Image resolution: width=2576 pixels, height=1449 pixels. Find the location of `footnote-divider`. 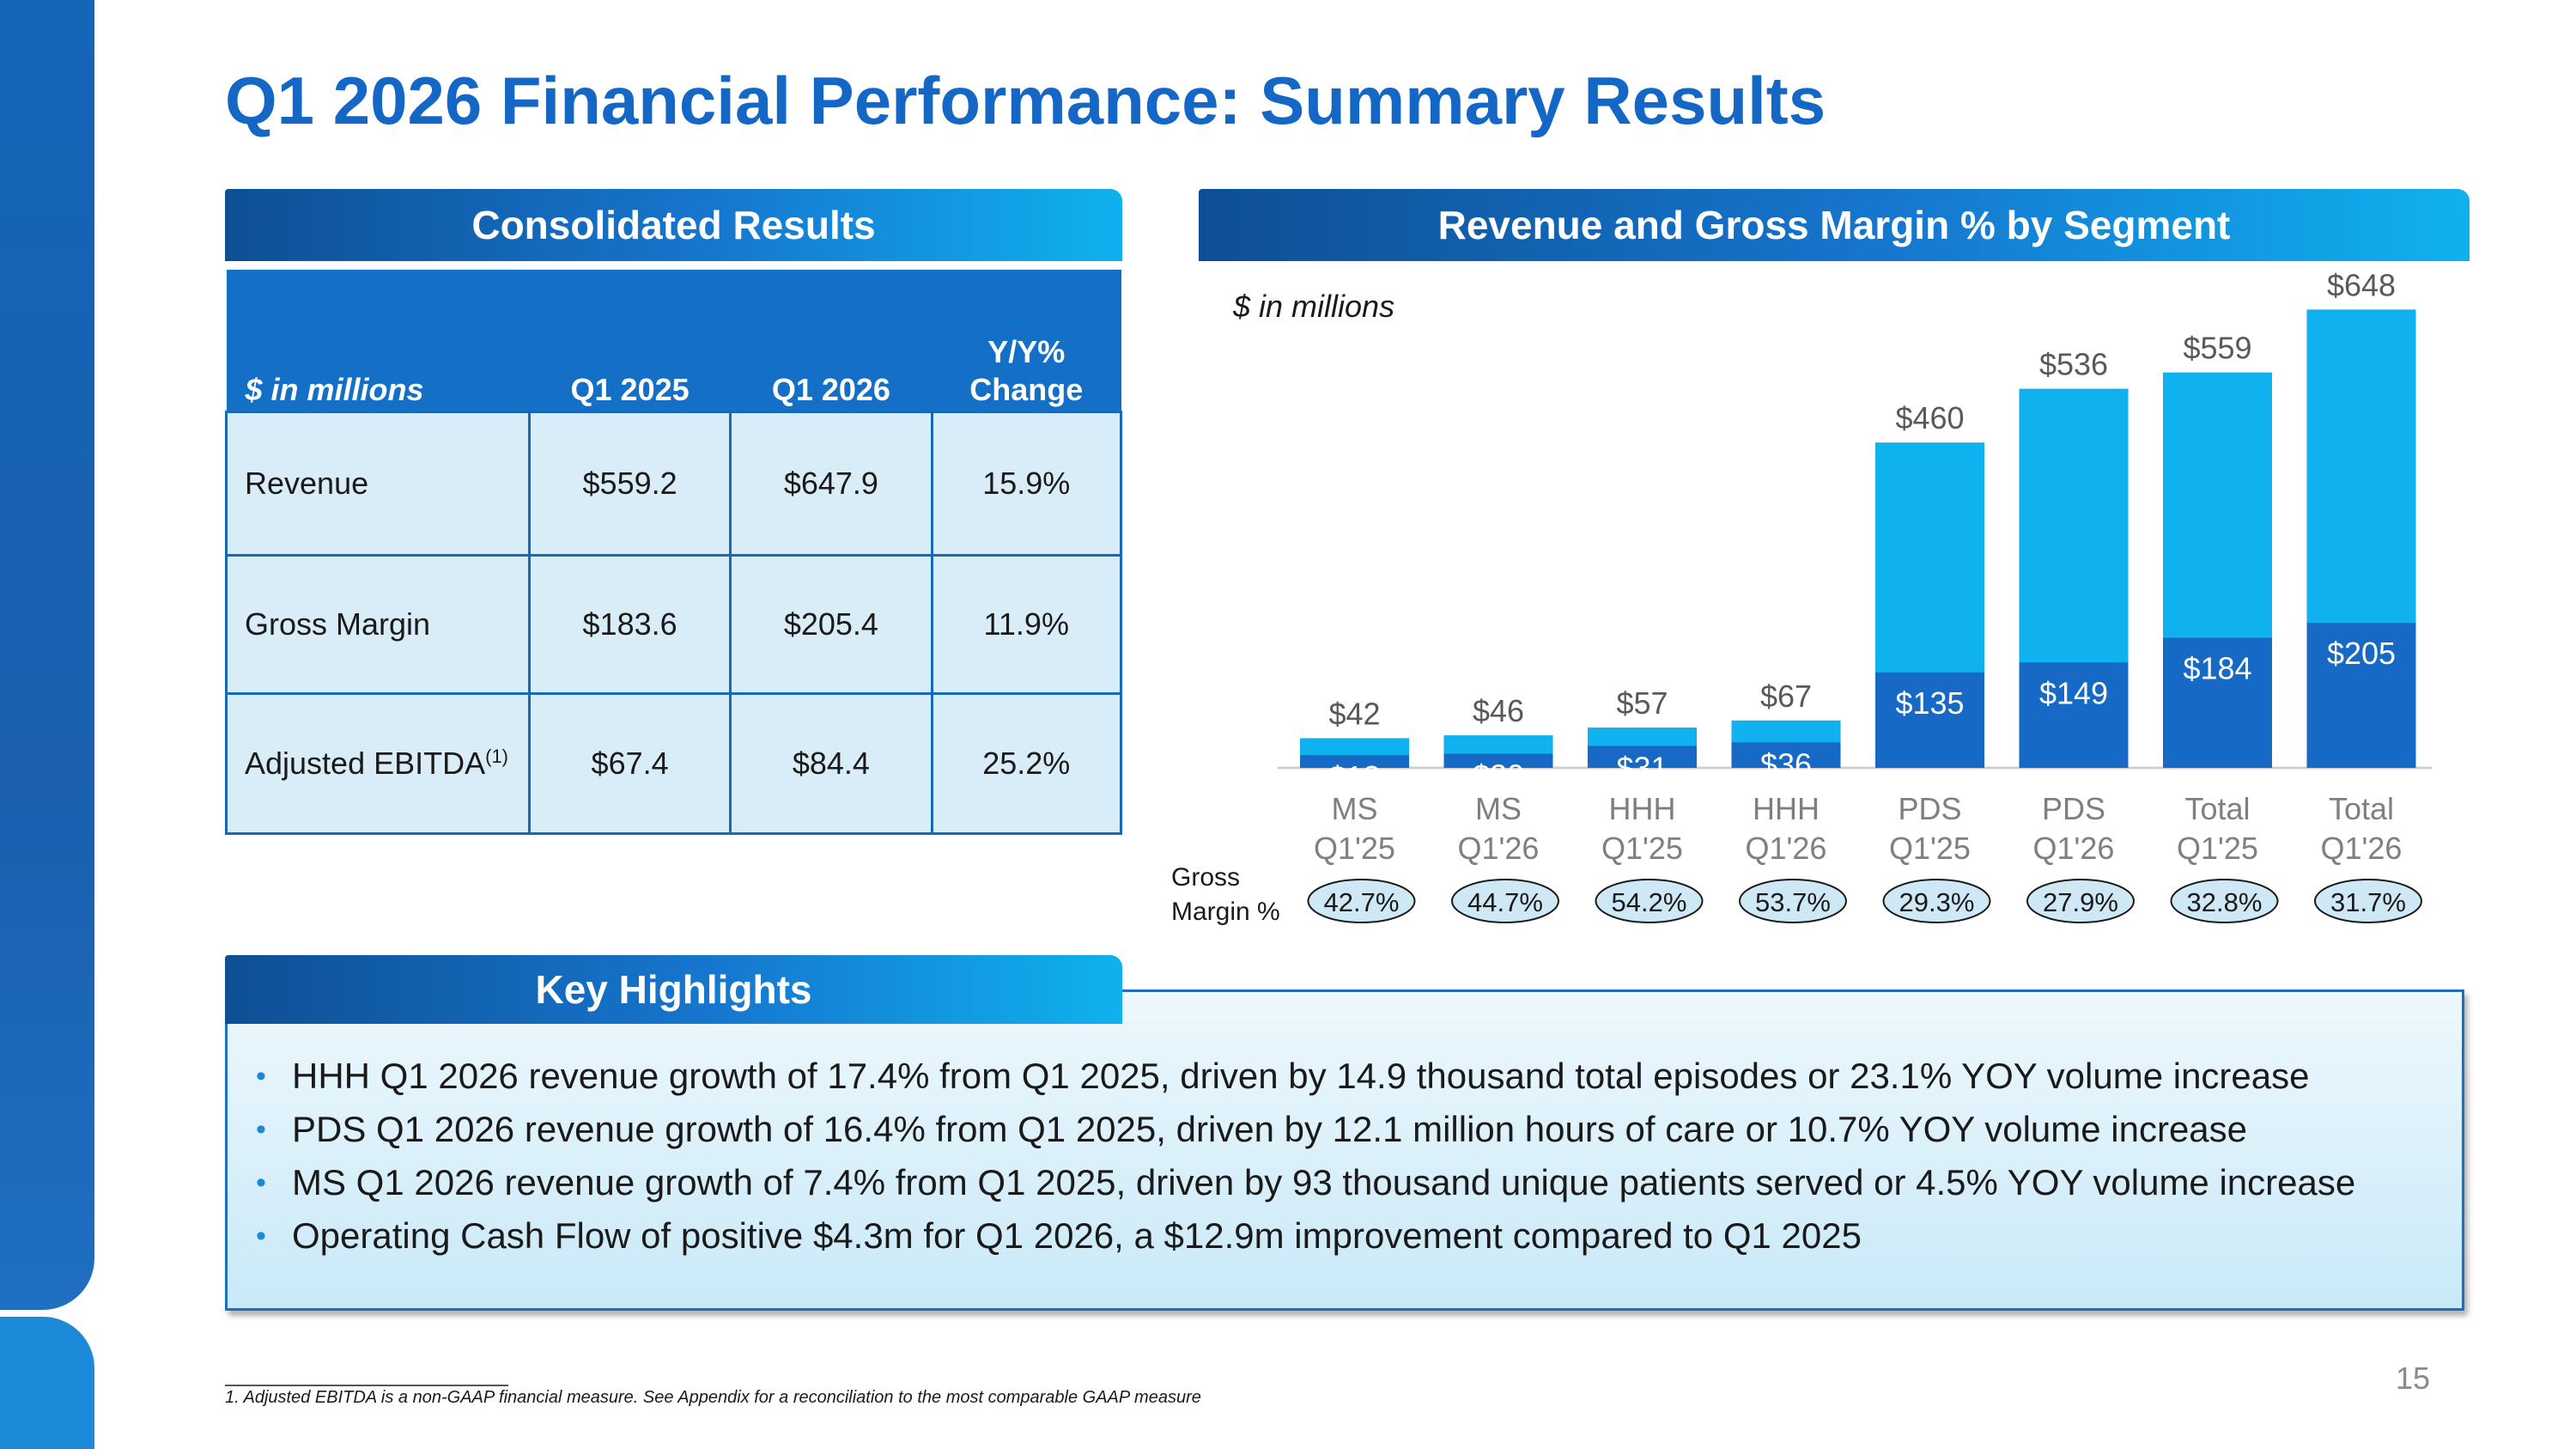

footnote-divider is located at coordinates (366, 1385).